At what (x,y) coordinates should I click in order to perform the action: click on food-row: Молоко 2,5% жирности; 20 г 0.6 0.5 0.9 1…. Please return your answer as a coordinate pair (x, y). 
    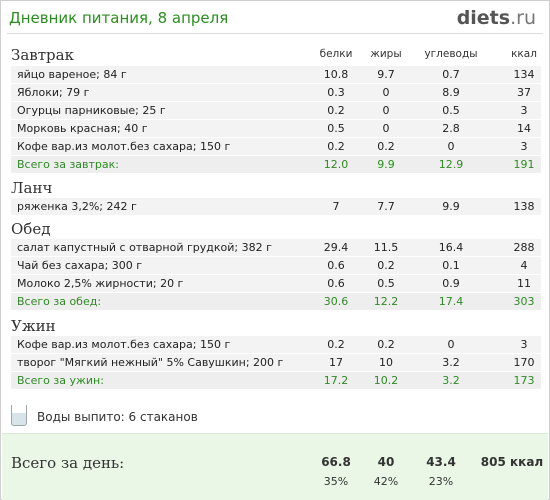
    Looking at the image, I should click on (276, 283).